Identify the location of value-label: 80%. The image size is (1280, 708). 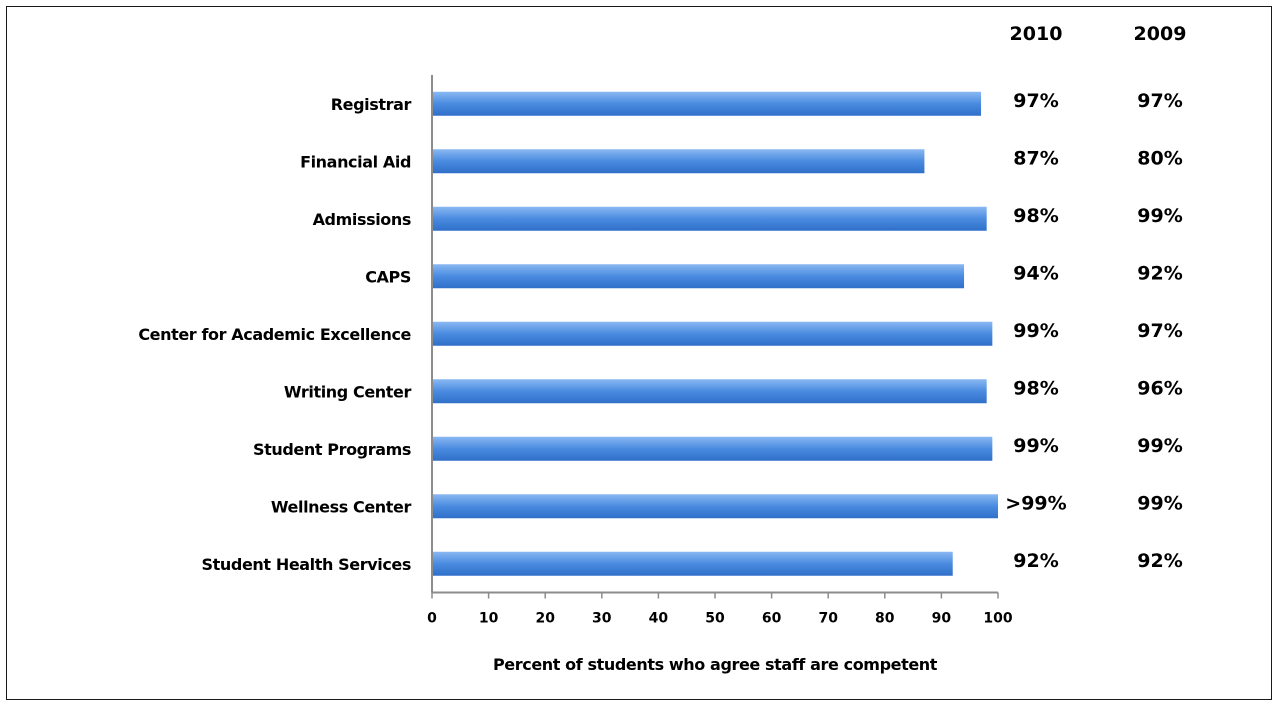
(1159, 158).